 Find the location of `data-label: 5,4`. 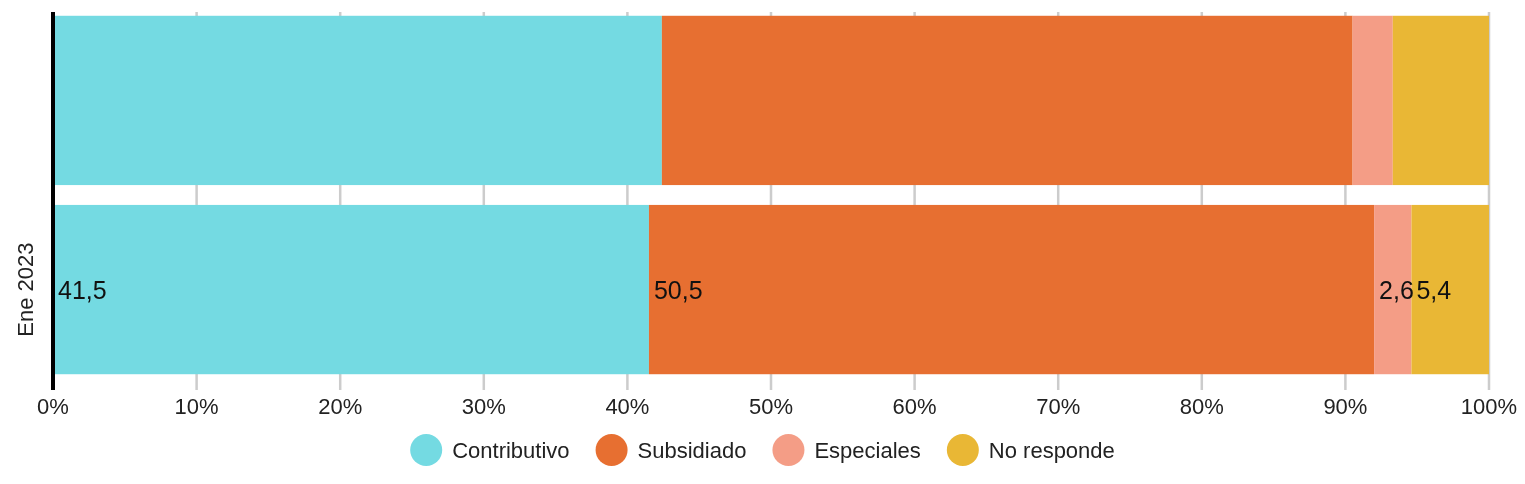

data-label: 5,4 is located at coordinates (1434, 289).